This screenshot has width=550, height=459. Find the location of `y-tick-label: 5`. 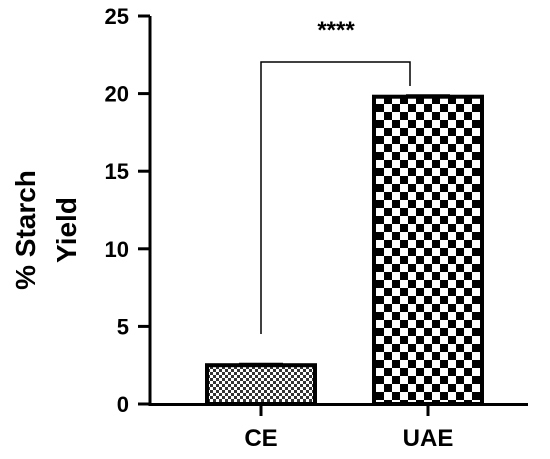

y-tick-label: 5 is located at coordinates (123, 326).